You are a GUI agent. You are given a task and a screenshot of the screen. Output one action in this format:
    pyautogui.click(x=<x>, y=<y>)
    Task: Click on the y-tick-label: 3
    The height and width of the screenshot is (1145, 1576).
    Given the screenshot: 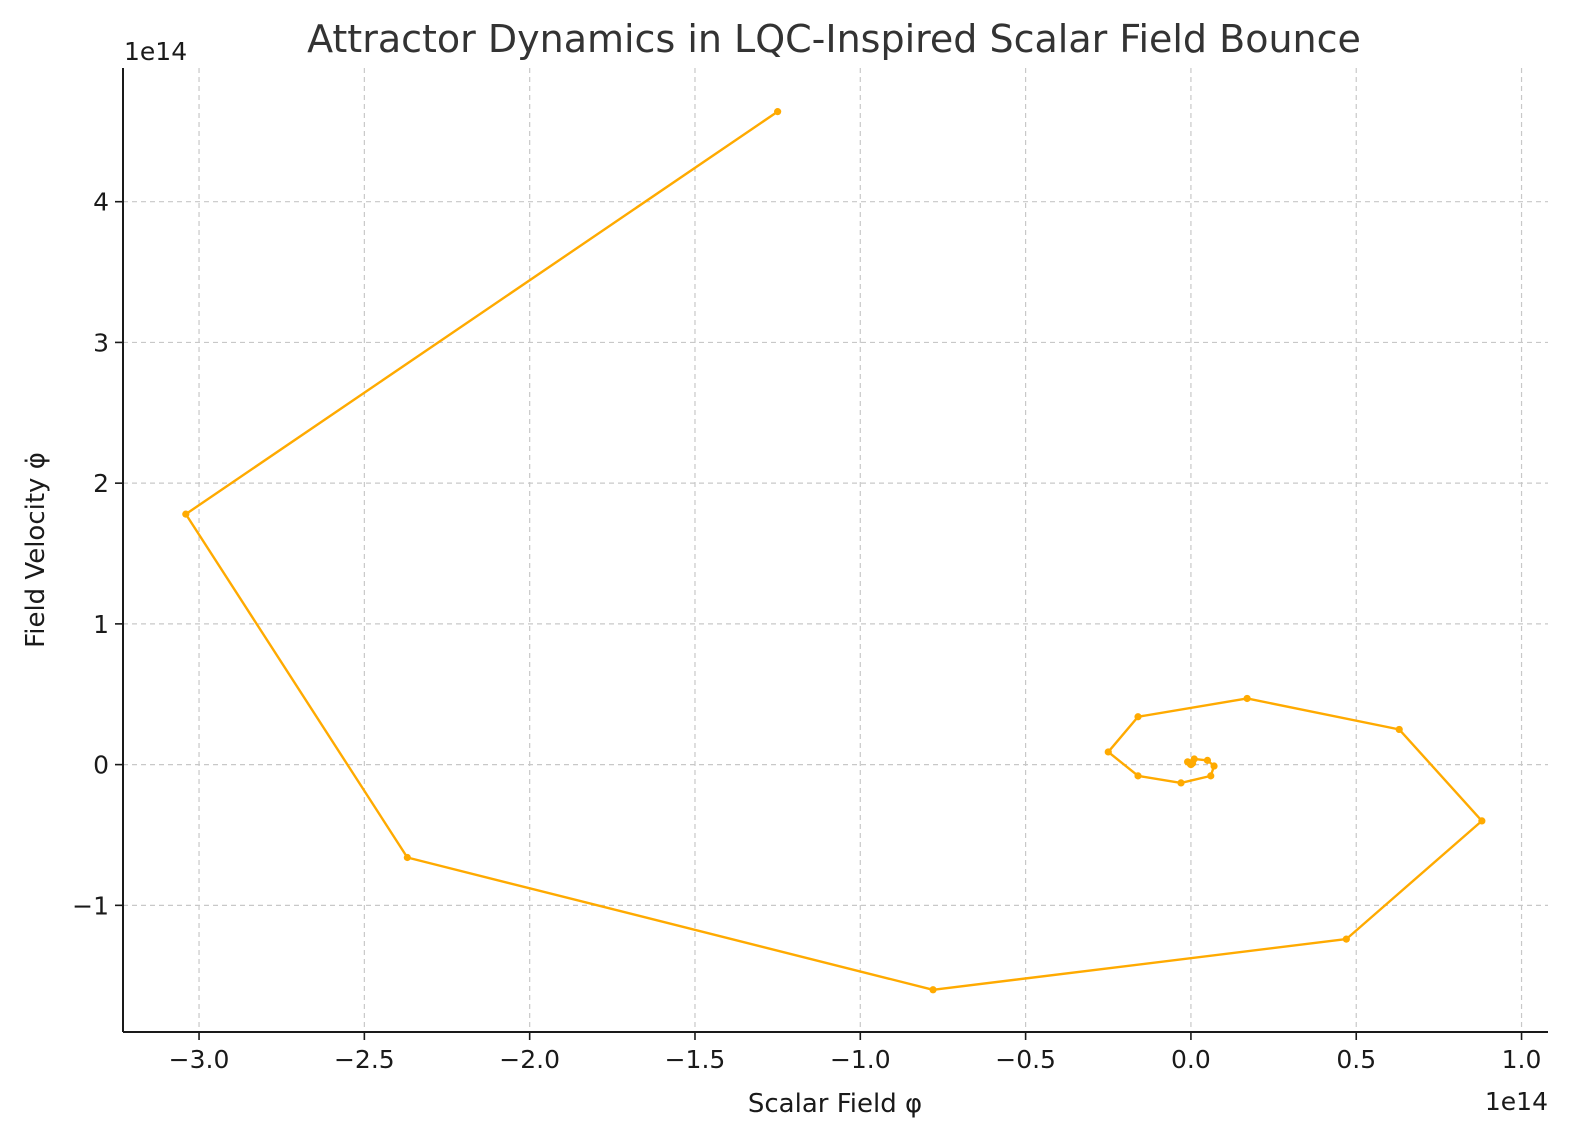 What is the action you would take?
    pyautogui.click(x=101, y=342)
    